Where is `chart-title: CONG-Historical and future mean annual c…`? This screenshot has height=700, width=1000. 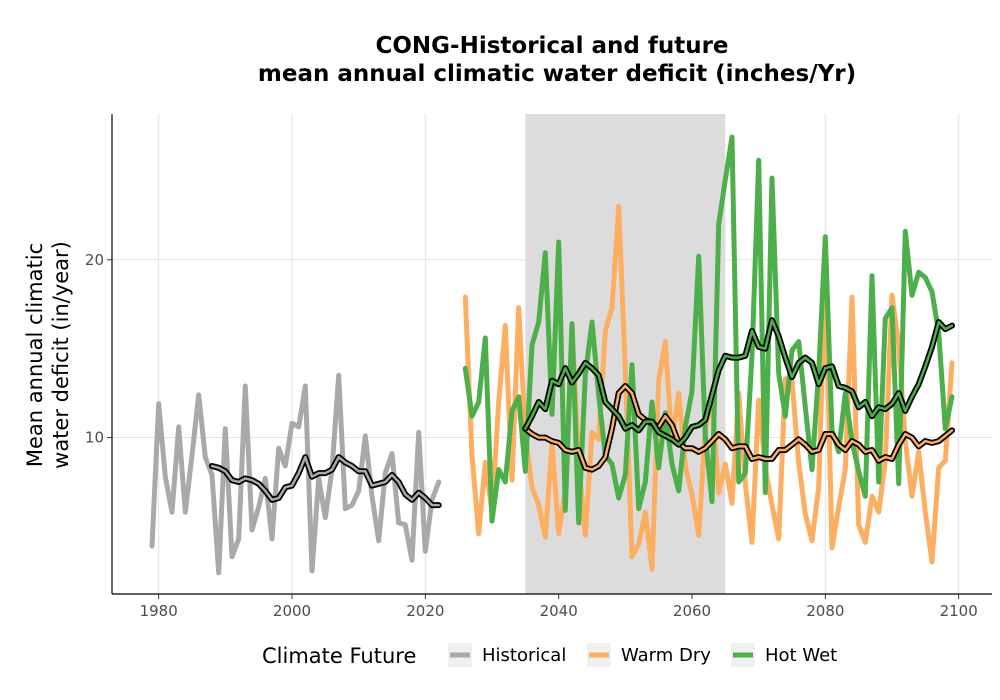
chart-title: CONG-Historical and future mean annual c… is located at coordinates (557, 60).